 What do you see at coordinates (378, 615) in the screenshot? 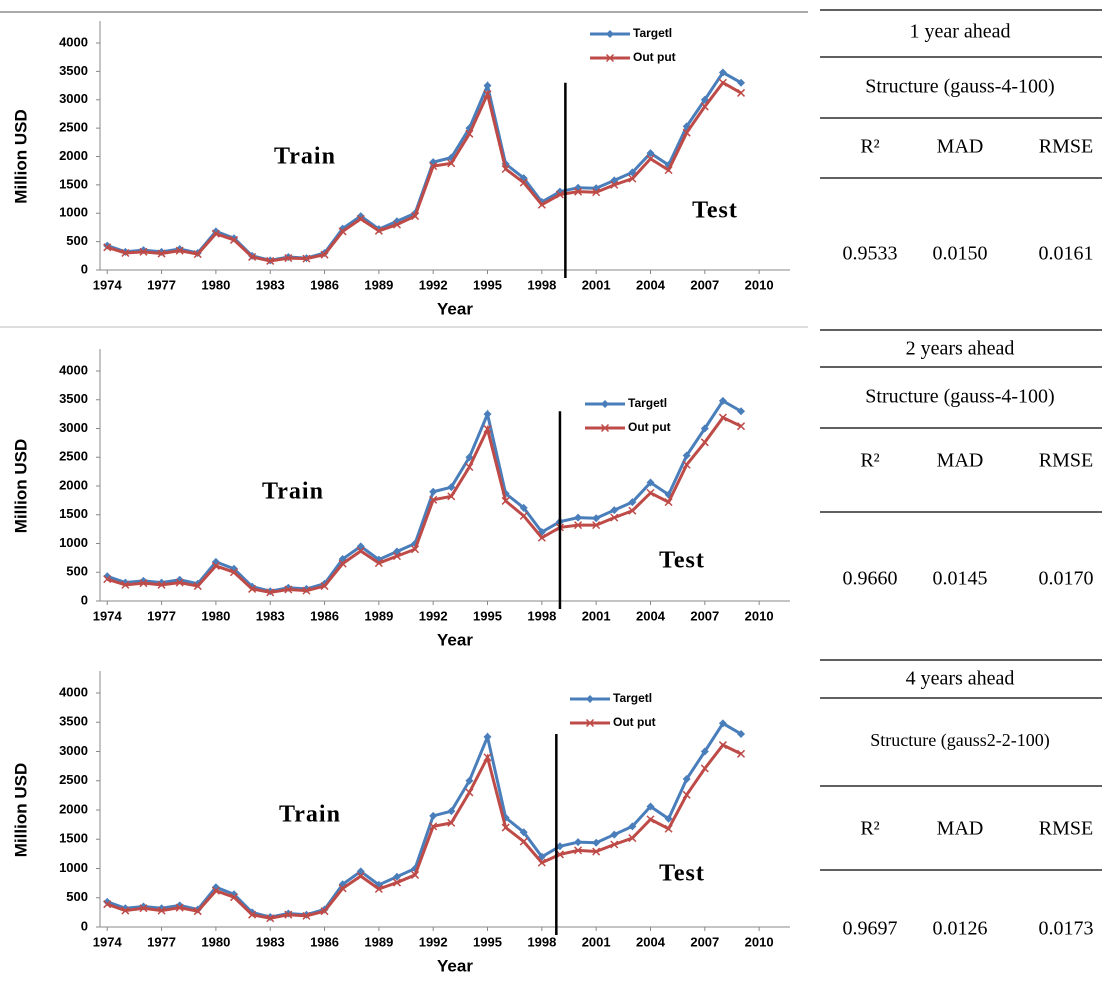
I see `x-tick-label: 1989` at bounding box center [378, 615].